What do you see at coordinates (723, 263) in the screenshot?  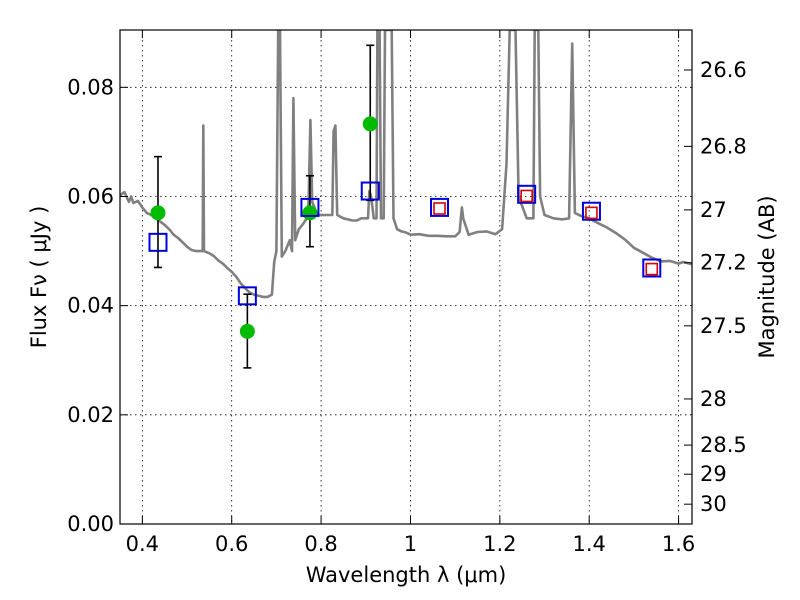 I see `mag-tick-label: 27.2` at bounding box center [723, 263].